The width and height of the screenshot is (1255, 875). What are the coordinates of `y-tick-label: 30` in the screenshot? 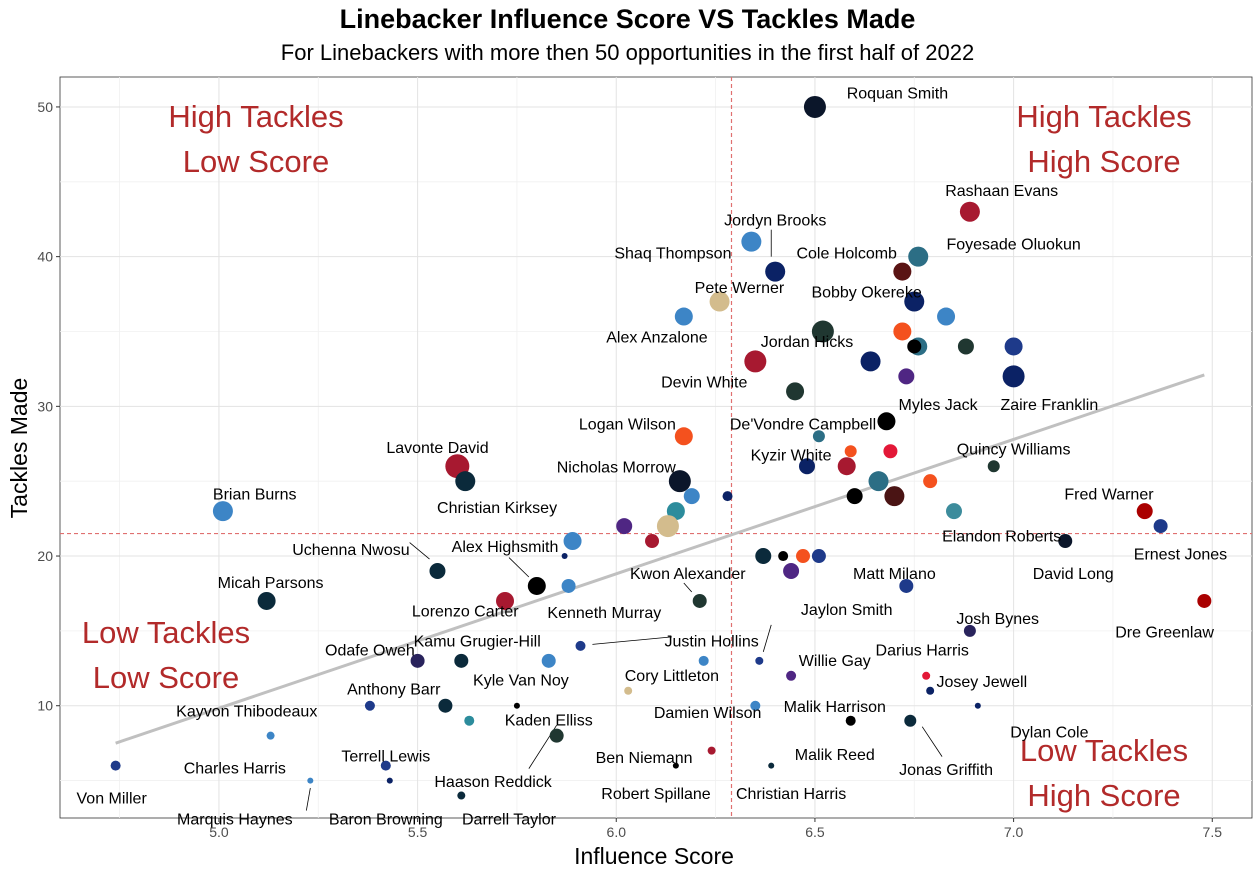 It's located at (45, 406).